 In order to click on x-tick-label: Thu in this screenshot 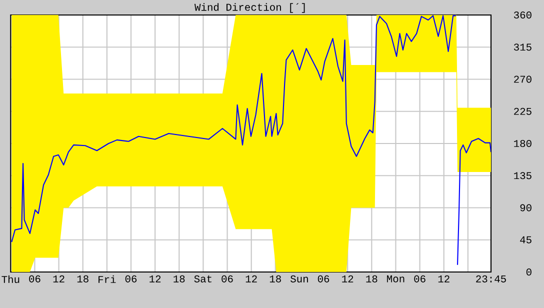, I will do `click(11, 279)`.